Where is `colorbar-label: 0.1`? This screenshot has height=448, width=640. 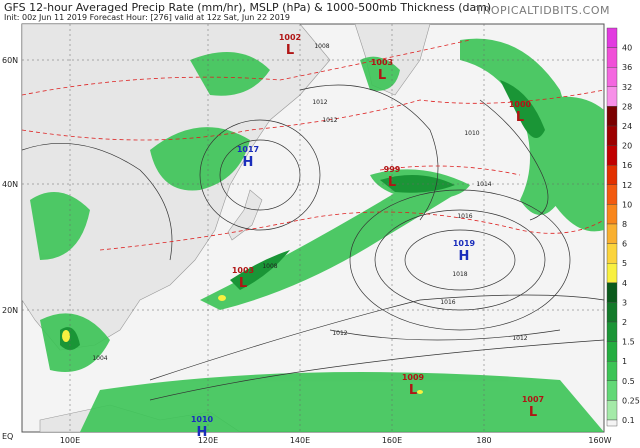
colorbar-label: 0.1 is located at coordinates (628, 420).